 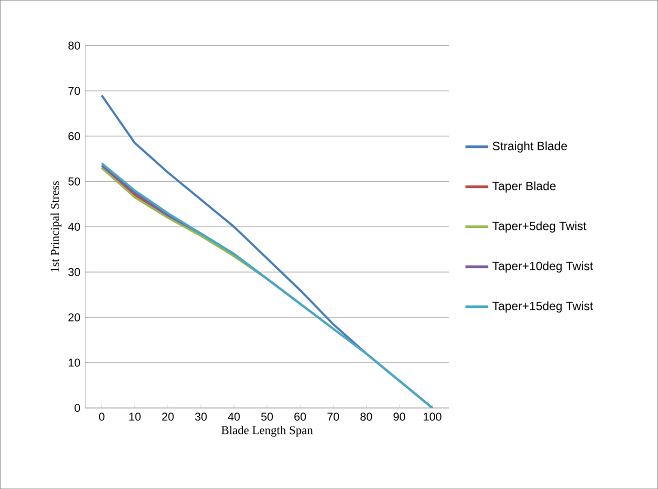 What do you see at coordinates (543, 267) in the screenshot?
I see `legend-label: Taper+10deg Twist` at bounding box center [543, 267].